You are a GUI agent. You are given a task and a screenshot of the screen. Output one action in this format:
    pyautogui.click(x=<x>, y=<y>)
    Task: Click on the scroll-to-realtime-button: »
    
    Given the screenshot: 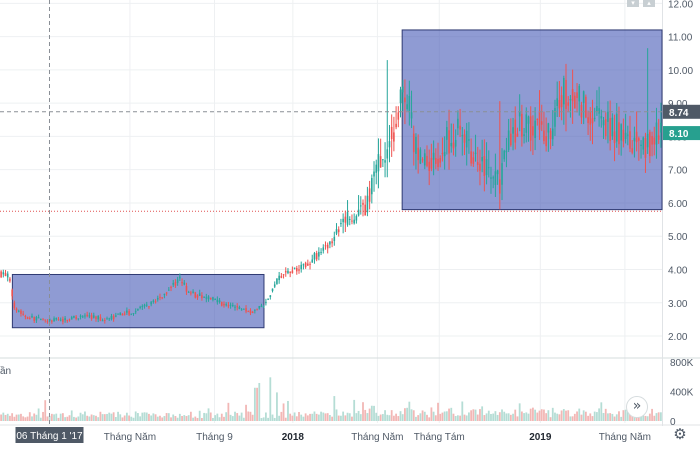 What is the action you would take?
    pyautogui.click(x=637, y=407)
    